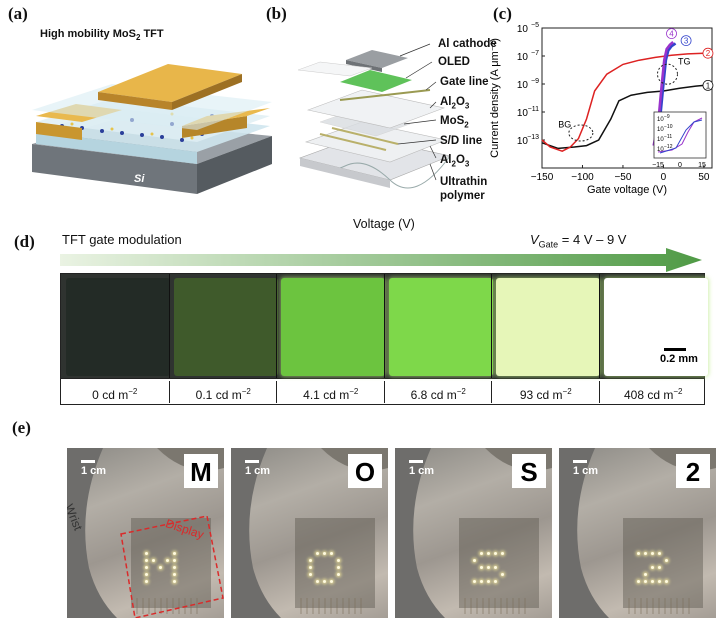  What do you see at coordinates (139, 179) in the screenshot?
I see `si-label: Si` at bounding box center [139, 179].